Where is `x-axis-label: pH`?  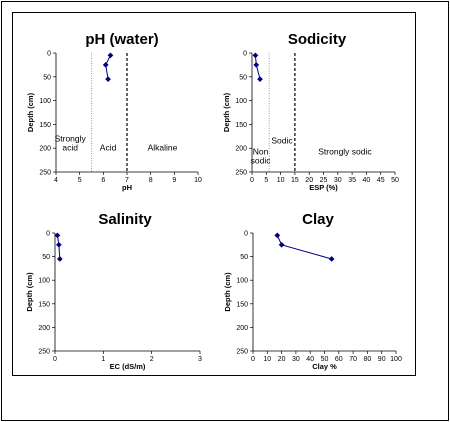
x-axis-label: pH is located at coordinates (127, 187).